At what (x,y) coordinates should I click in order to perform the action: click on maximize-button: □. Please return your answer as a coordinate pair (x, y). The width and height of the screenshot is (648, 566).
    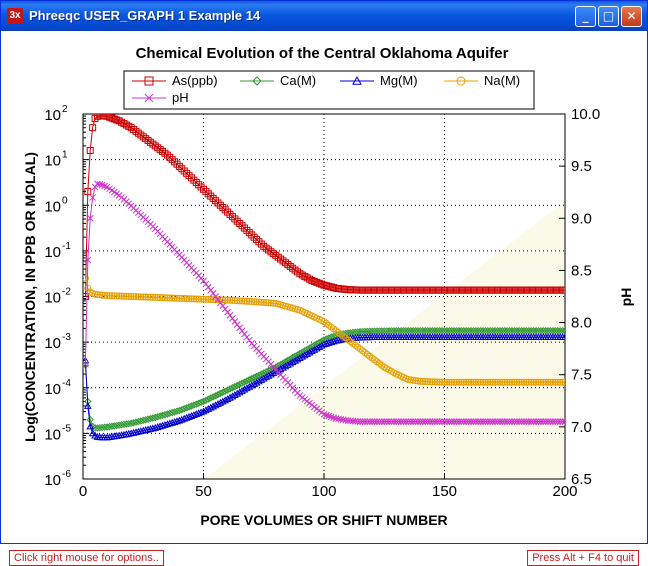
    Looking at the image, I should click on (608, 16).